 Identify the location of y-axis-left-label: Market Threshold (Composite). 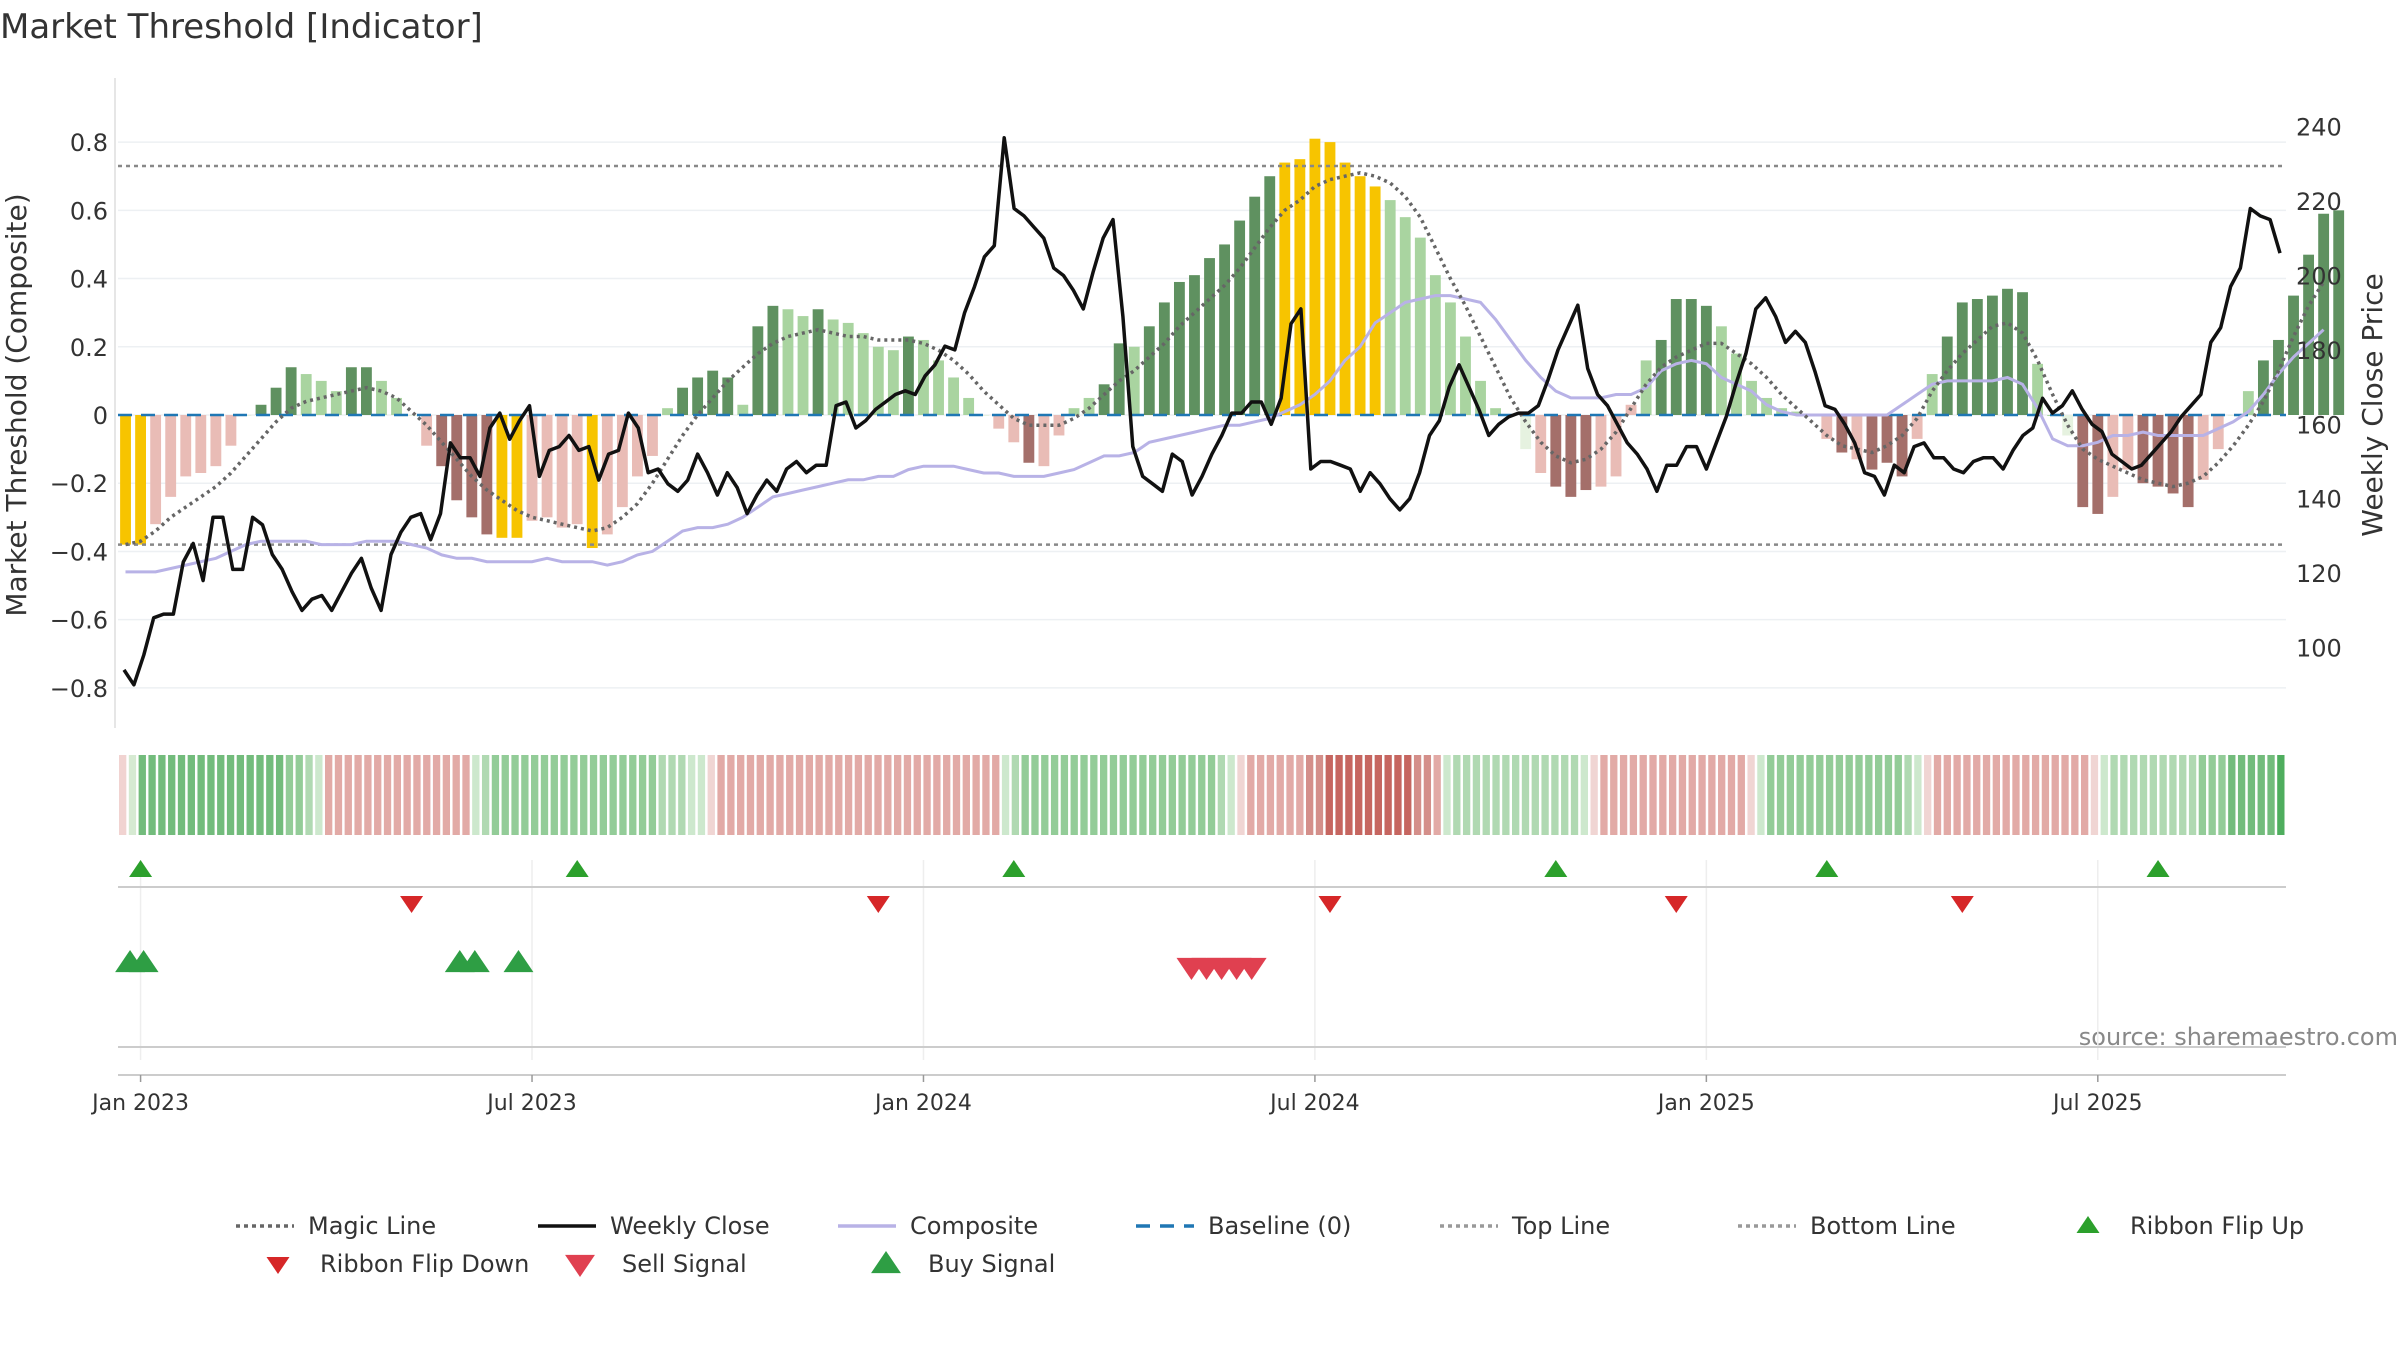
(16, 404).